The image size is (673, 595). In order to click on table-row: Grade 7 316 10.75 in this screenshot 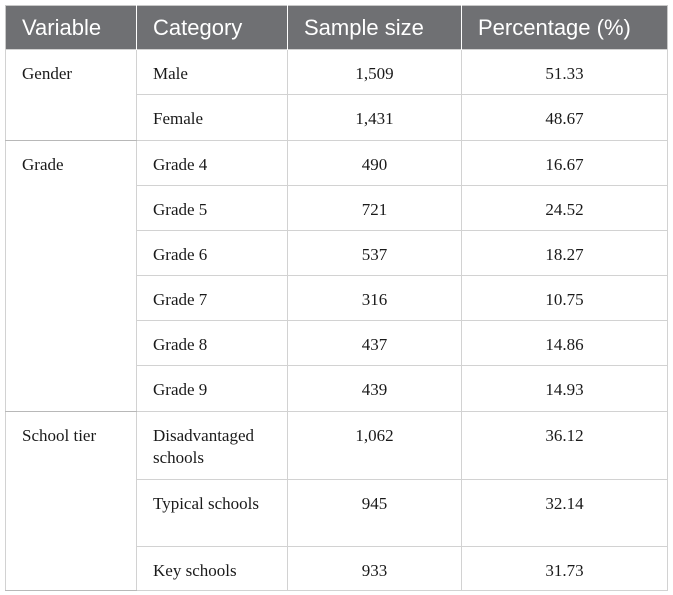, I will do `click(337, 298)`.